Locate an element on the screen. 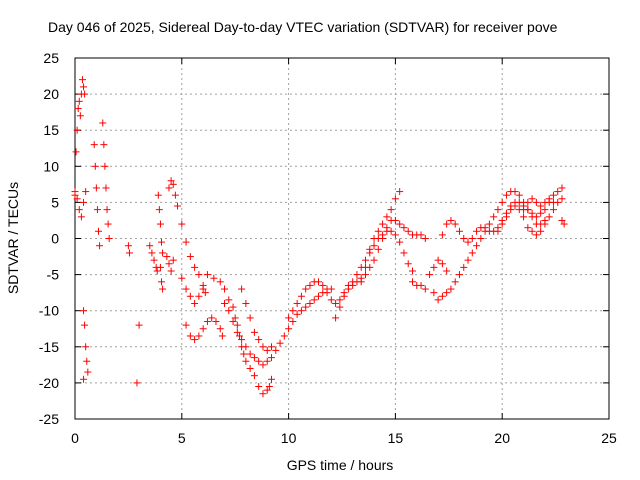 Image resolution: width=640 pixels, height=480 pixels. x-tick-label: 20 is located at coordinates (502, 438).